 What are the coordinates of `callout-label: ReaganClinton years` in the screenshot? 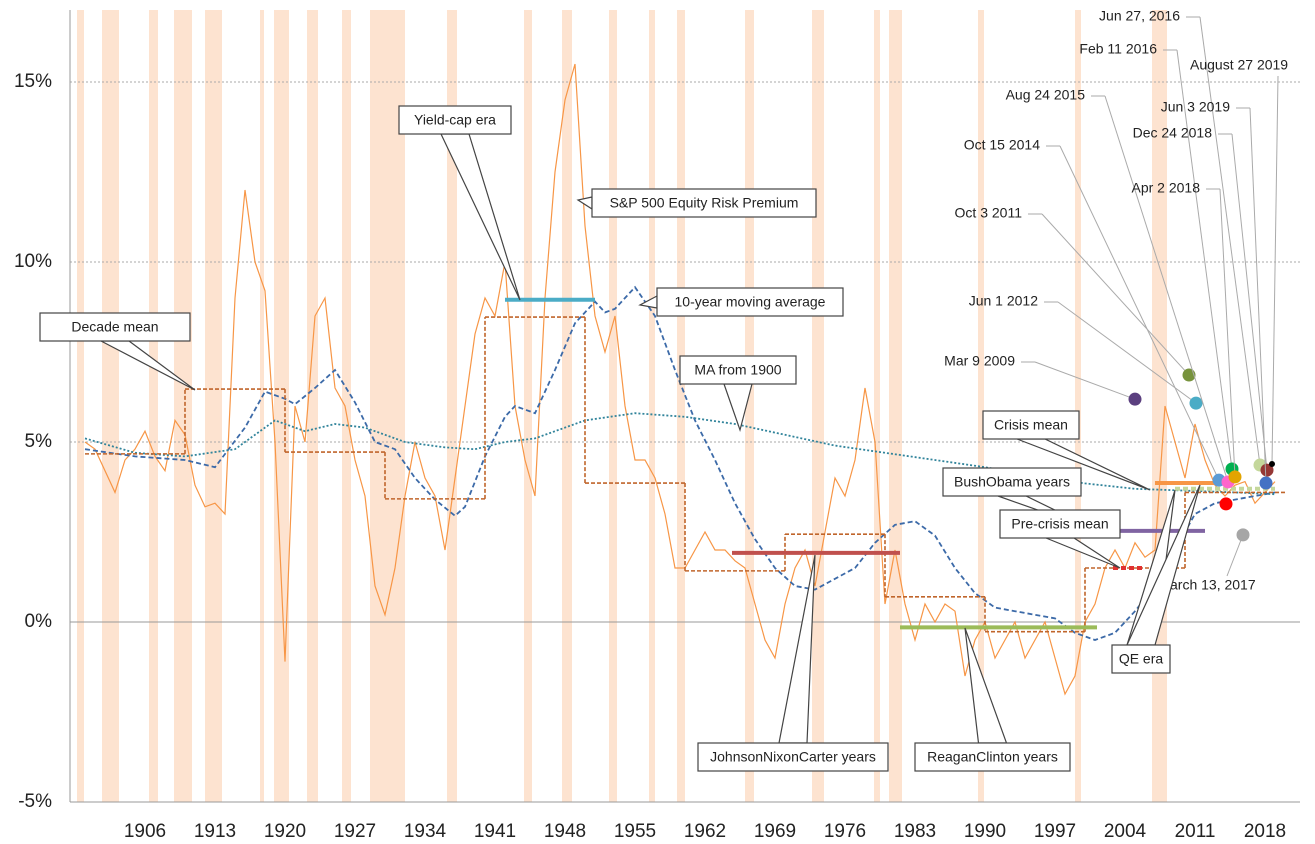 It's located at (992, 757).